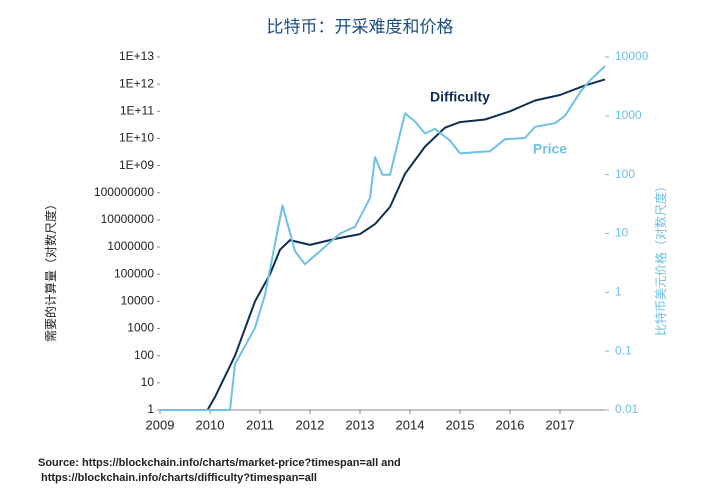  Describe the element at coordinates (460, 424) in the screenshot. I see `x-tick-label: 2015` at that location.